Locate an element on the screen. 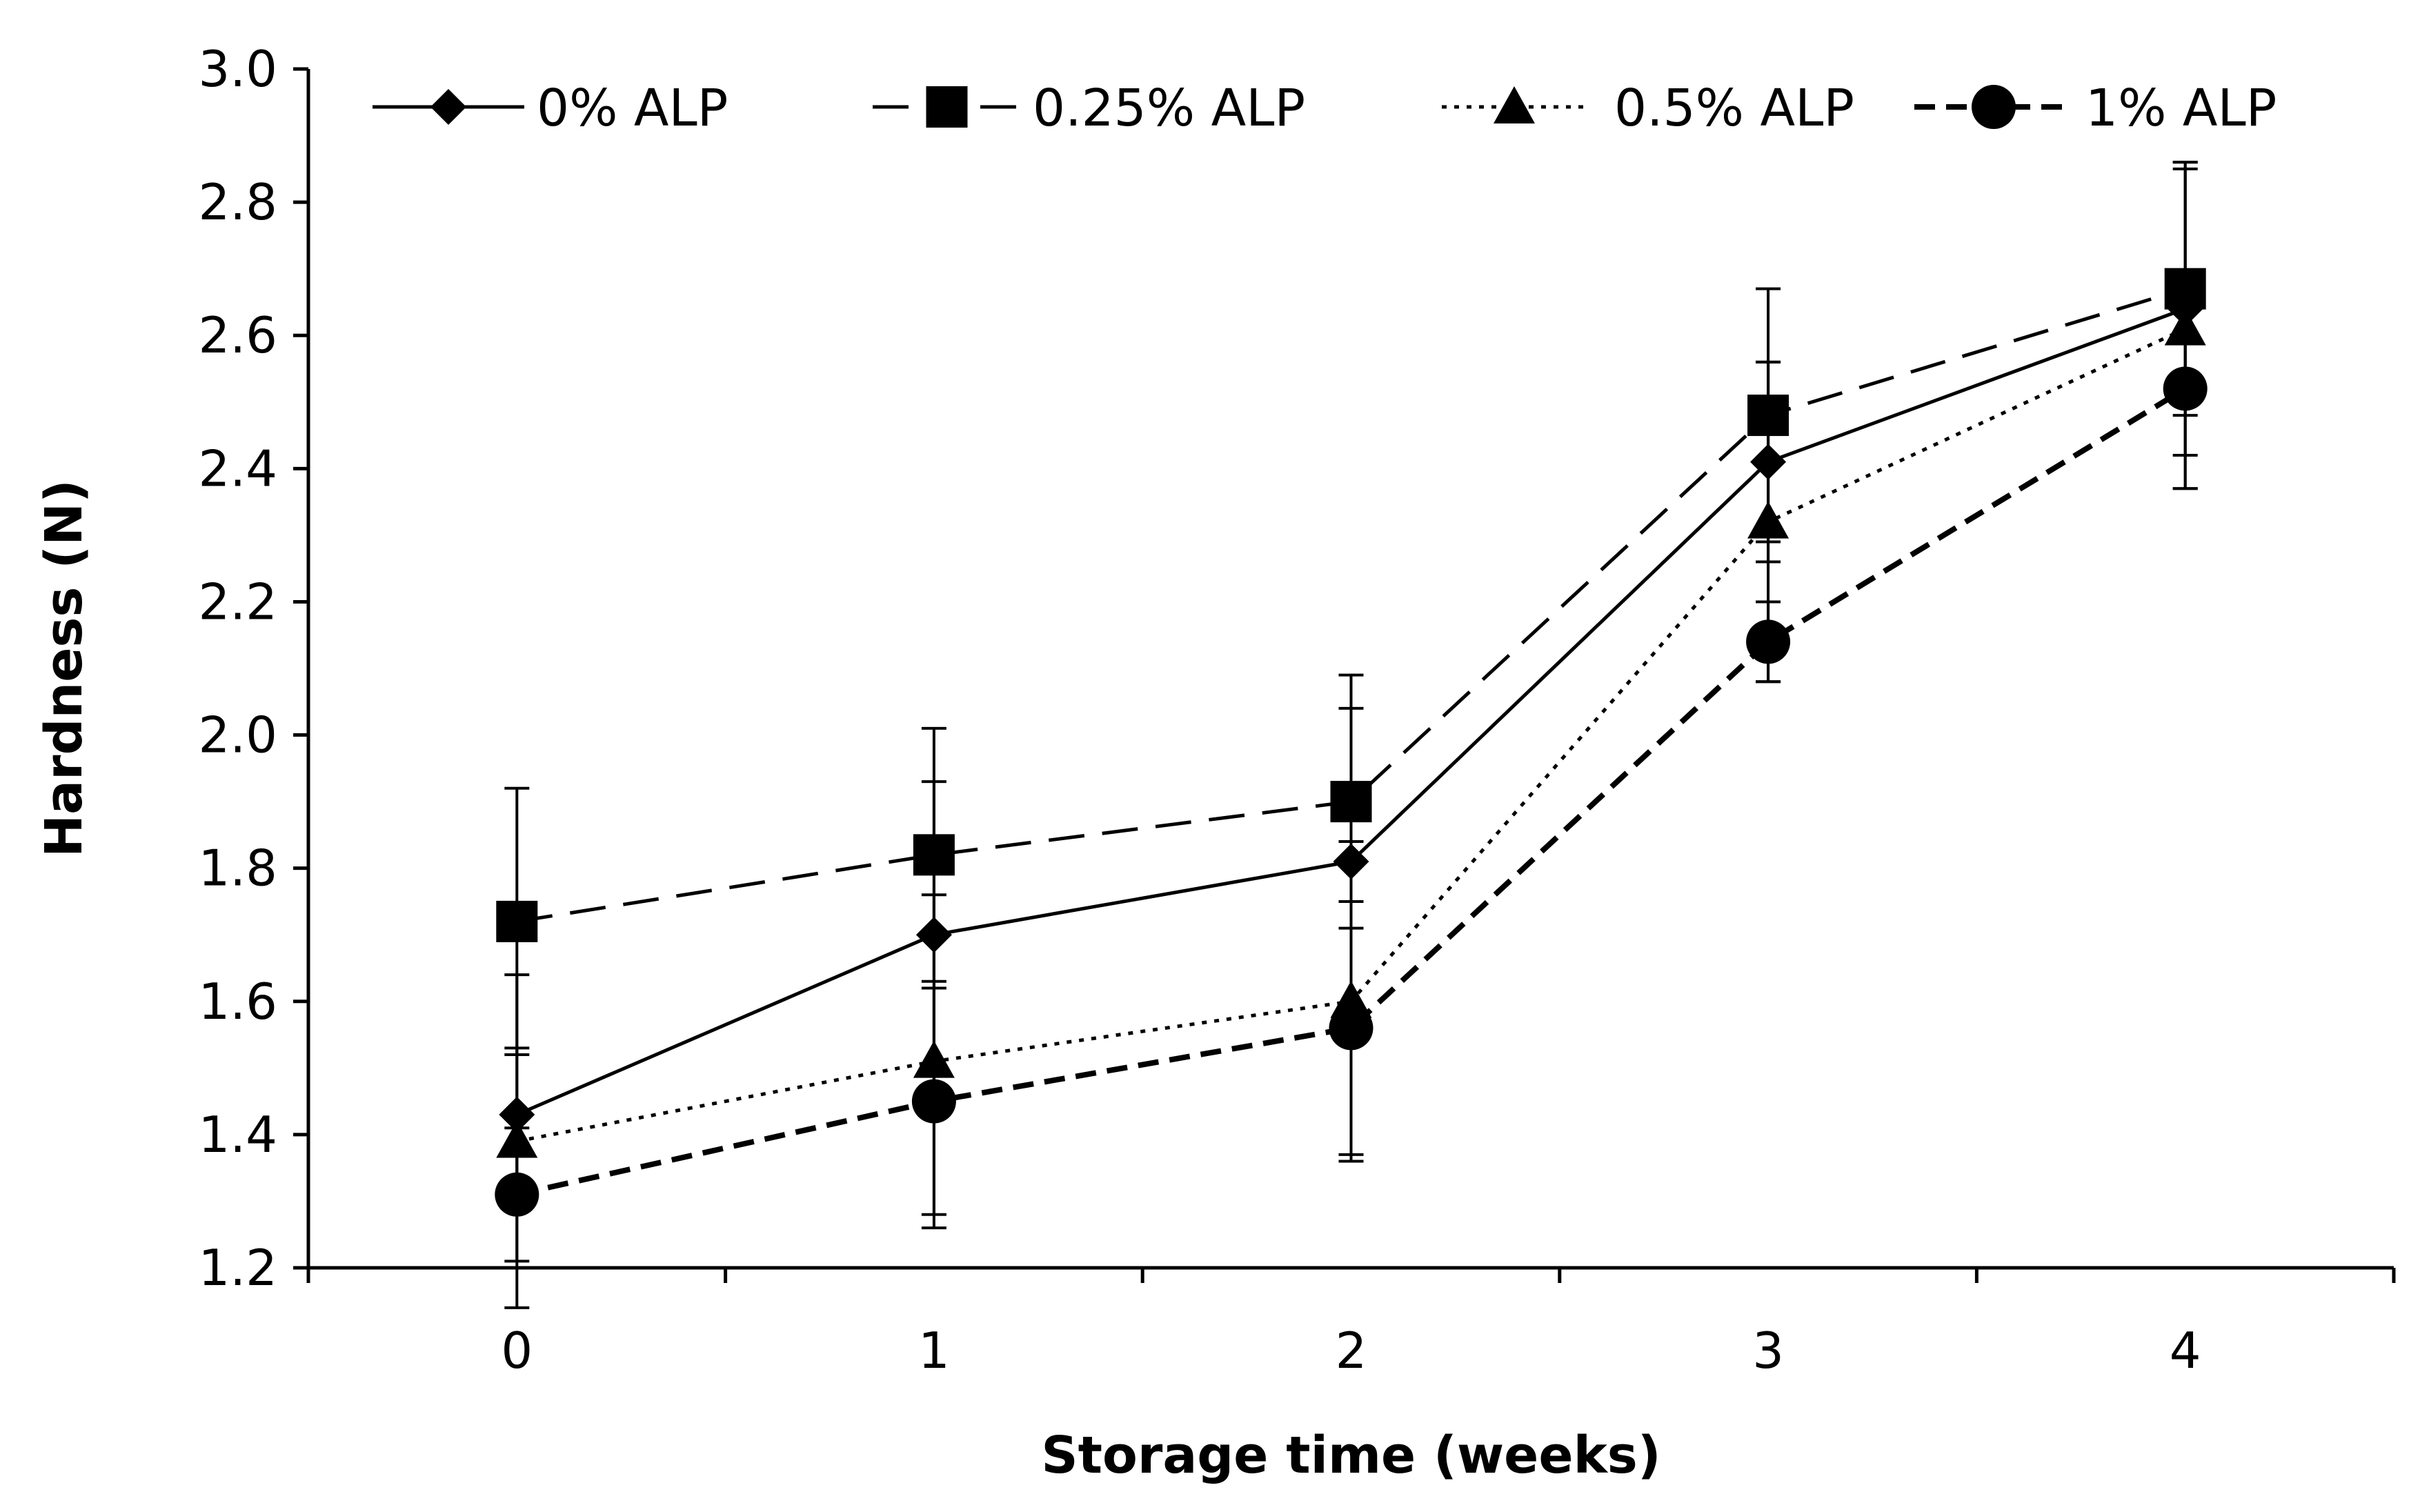 The width and height of the screenshot is (2420, 1512). y-tick-label: 2.8 is located at coordinates (238, 202).